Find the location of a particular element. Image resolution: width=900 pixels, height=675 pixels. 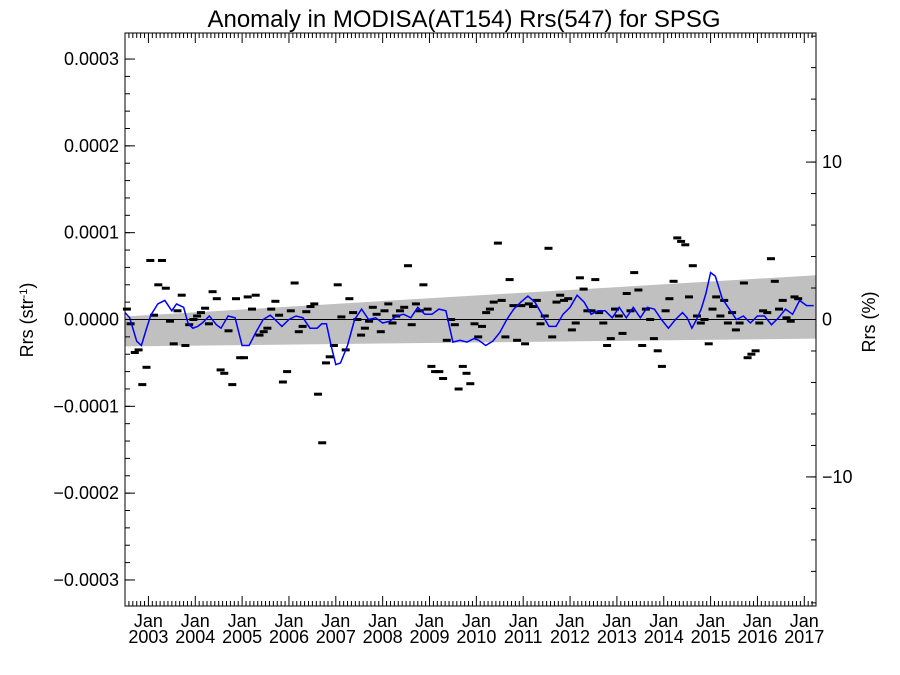

y-tick-label: −0.0003 is located at coordinates (86, 580).